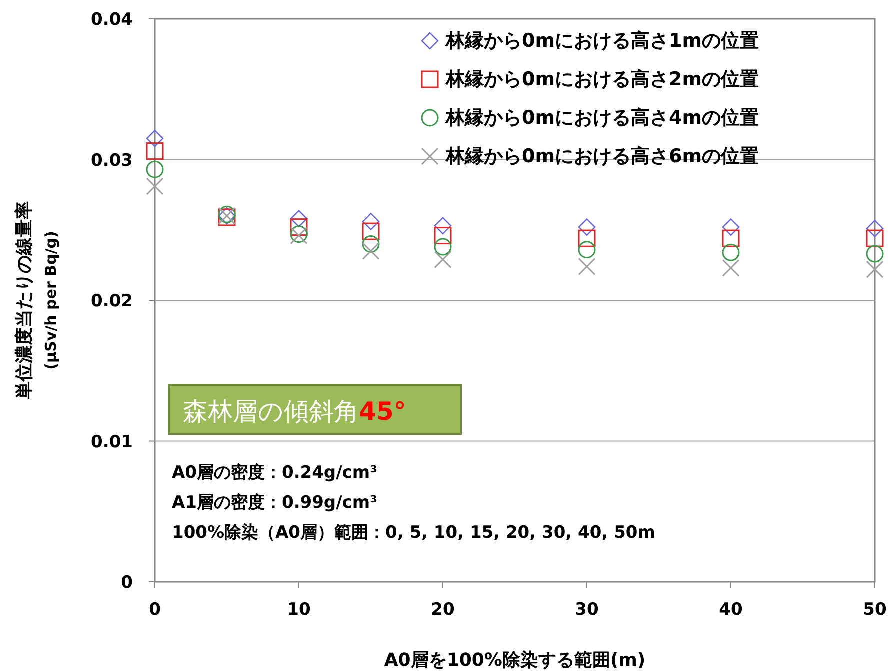 The image size is (893, 671). I want to click on y-tick-label: 0, so click(127, 583).